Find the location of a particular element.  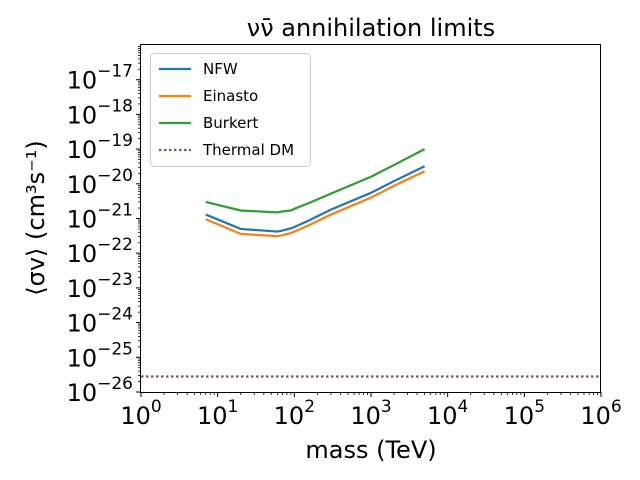

x-tick-label: 10⁴ is located at coordinates (447, 413).